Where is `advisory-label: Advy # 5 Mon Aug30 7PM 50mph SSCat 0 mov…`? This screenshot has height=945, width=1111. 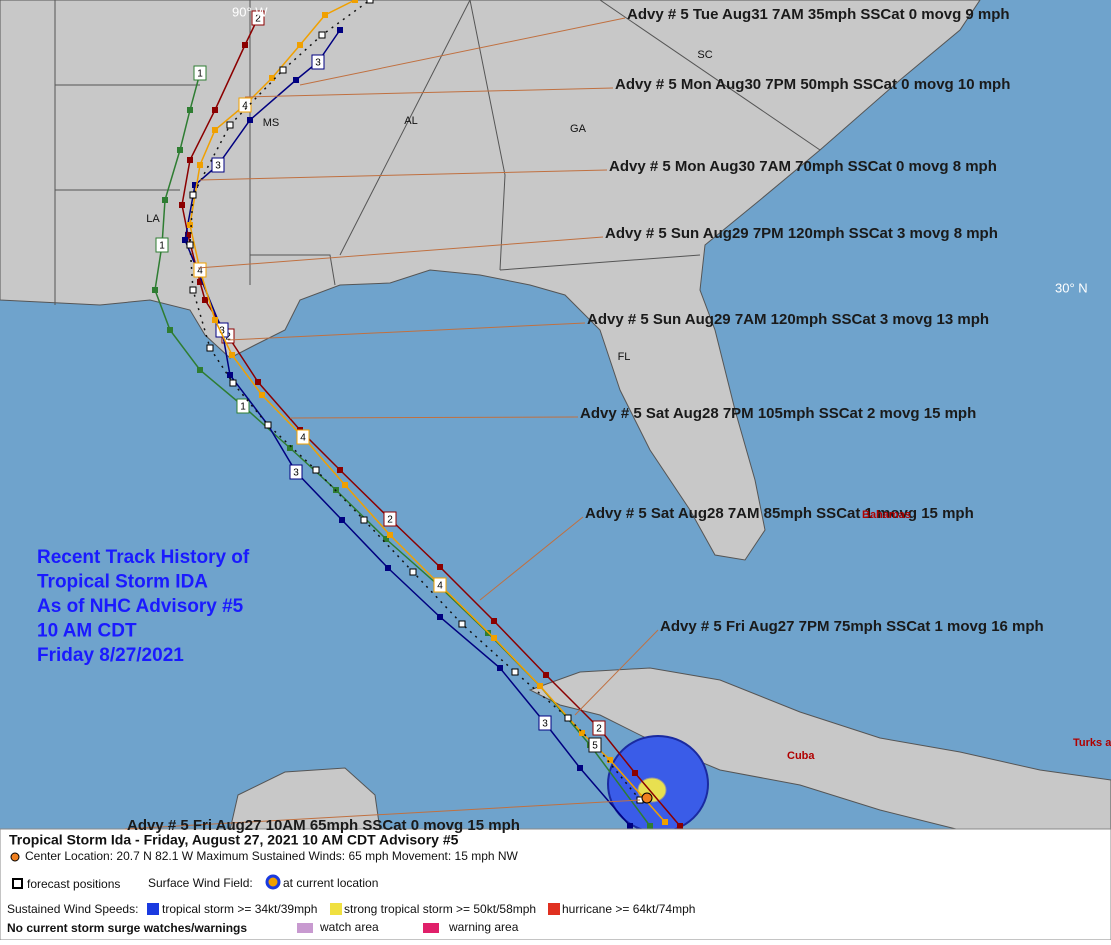 advisory-label: Advy # 5 Mon Aug30 7PM 50mph SSCat 0 mov… is located at coordinates (812, 84).